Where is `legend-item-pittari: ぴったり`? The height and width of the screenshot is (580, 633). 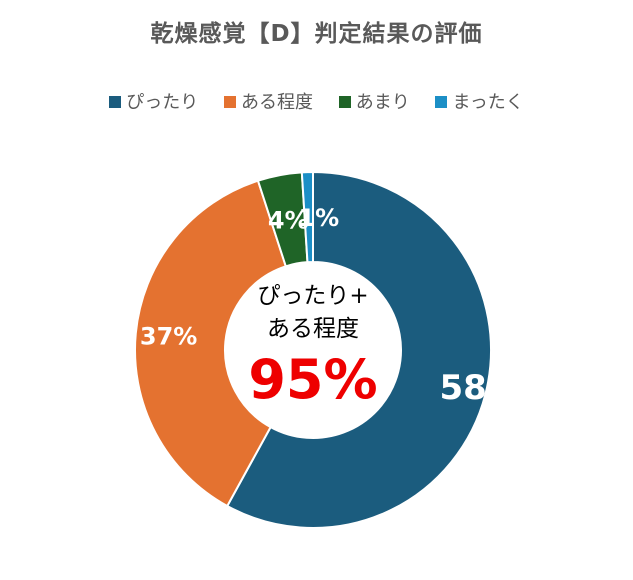 legend-item-pittari: ぴったり is located at coordinates (153, 101).